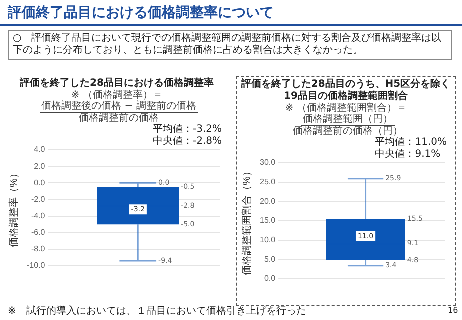 Image resolution: width=462 pixels, height=320 pixels. Describe the element at coordinates (38, 249) in the screenshot. I see `y-tick-label: -8.0` at that location.